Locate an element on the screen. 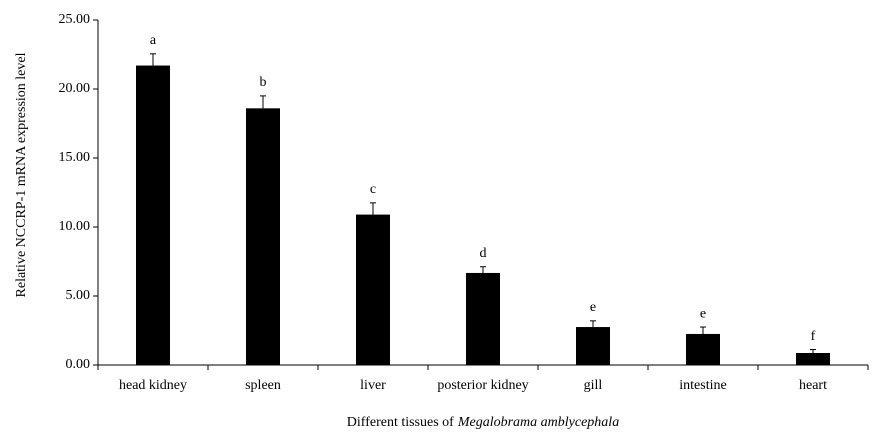  x-tick-label: gill is located at coordinates (593, 385).